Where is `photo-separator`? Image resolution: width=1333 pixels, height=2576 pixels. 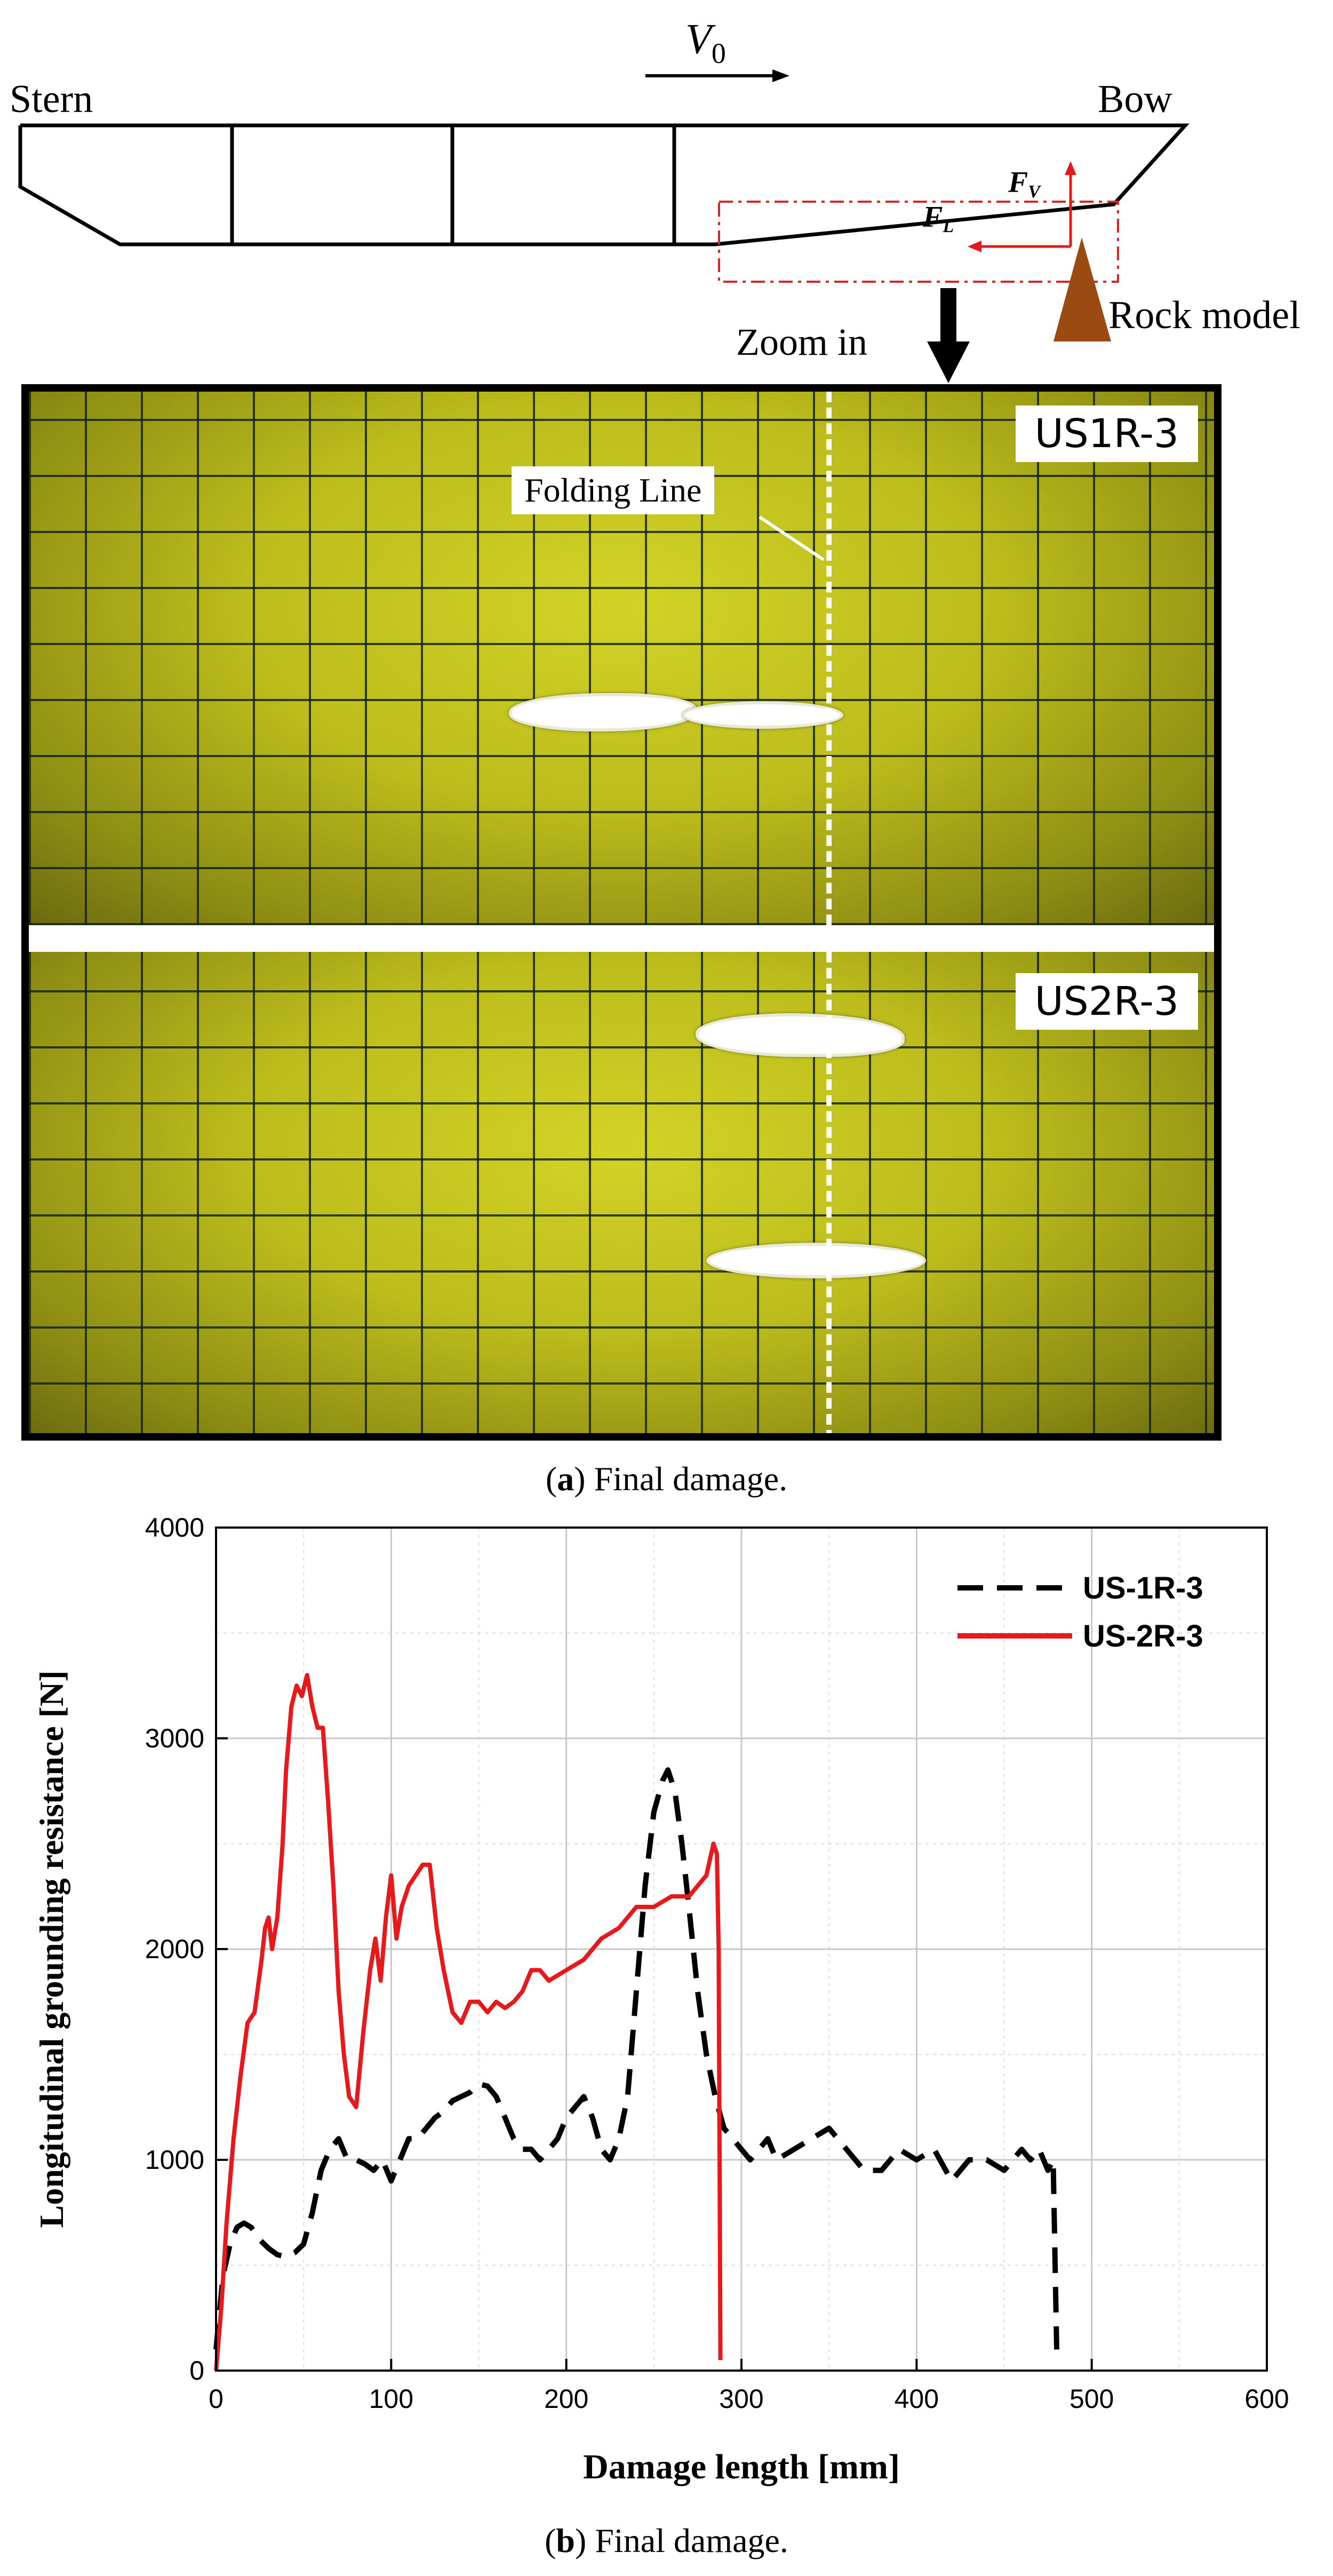 photo-separator is located at coordinates (621, 938).